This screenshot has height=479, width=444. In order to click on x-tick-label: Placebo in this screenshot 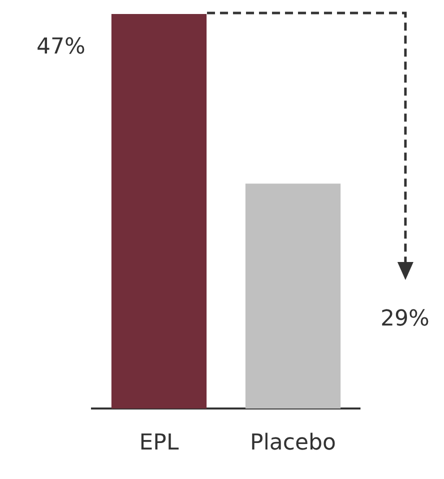, I will do `click(293, 443)`.